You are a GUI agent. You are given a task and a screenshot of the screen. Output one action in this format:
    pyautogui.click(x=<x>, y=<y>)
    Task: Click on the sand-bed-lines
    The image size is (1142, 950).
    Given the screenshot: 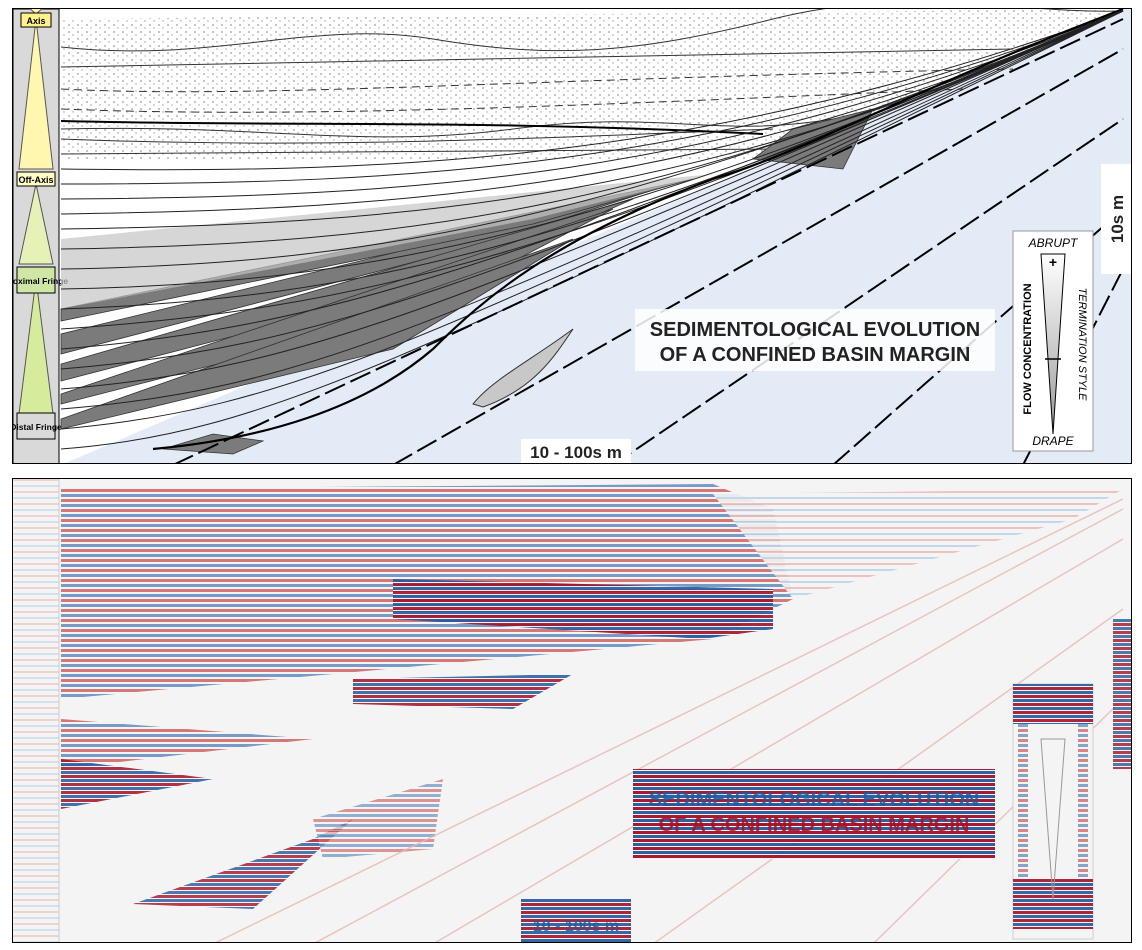 What is the action you would take?
    pyautogui.click(x=592, y=82)
    